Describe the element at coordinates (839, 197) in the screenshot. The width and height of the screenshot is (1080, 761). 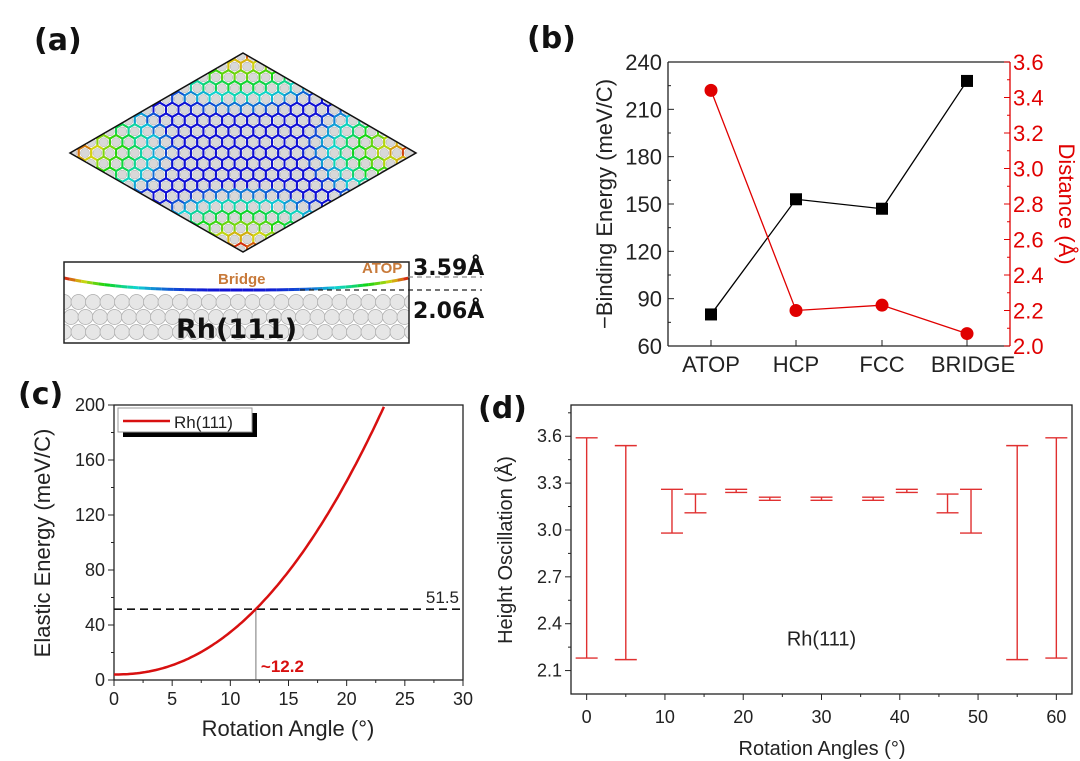
I see `b-binding-energy-line` at that location.